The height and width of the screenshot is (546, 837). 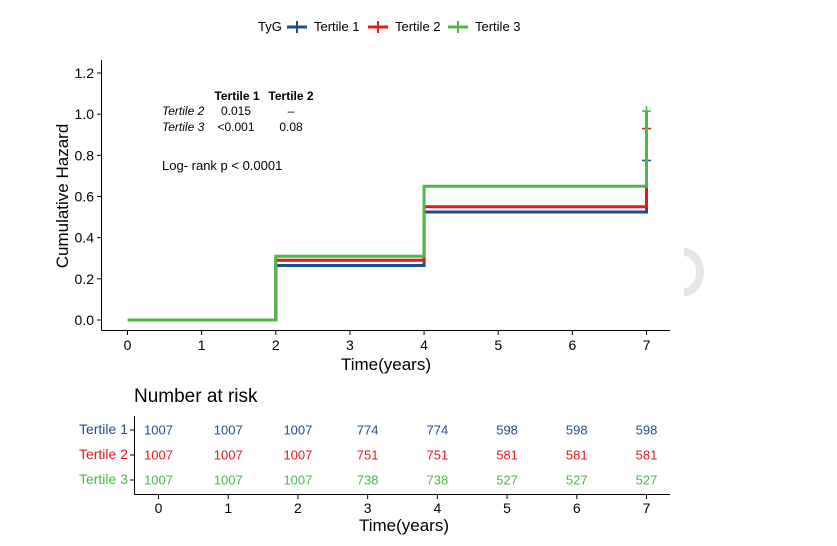 What do you see at coordinates (418, 26) in the screenshot?
I see `legend-label: Tertile 2` at bounding box center [418, 26].